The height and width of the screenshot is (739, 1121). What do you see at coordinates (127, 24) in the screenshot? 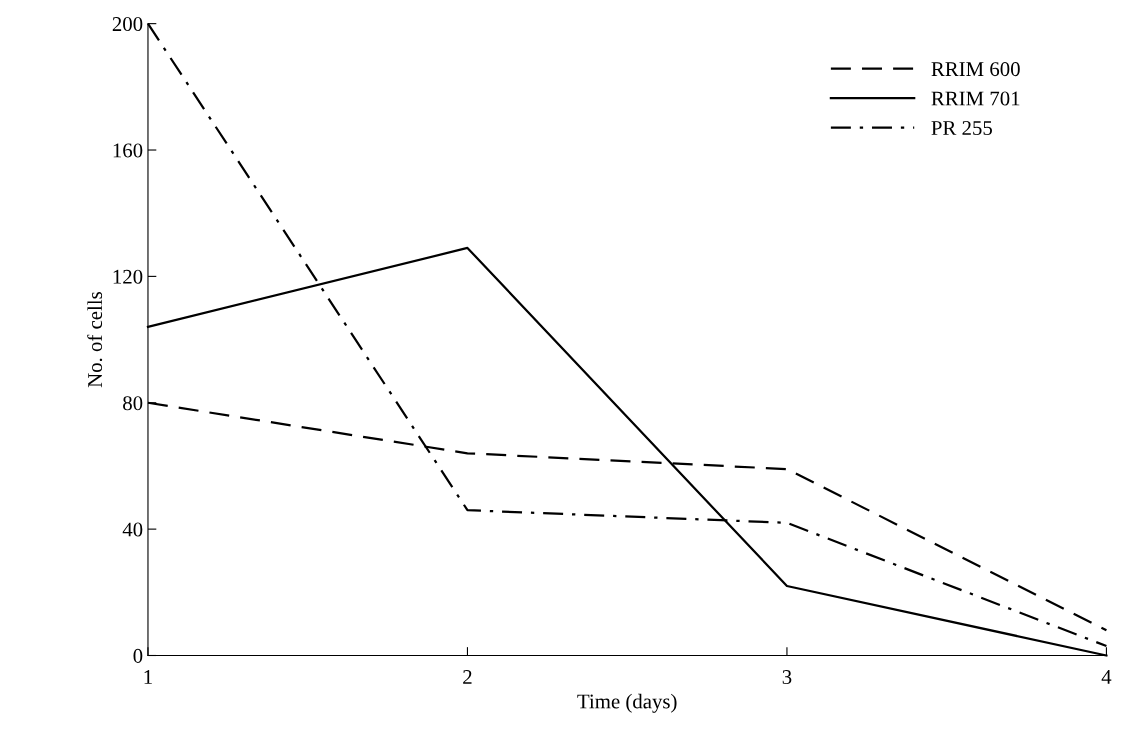
I see `y-tick-label: 200` at bounding box center [127, 24].